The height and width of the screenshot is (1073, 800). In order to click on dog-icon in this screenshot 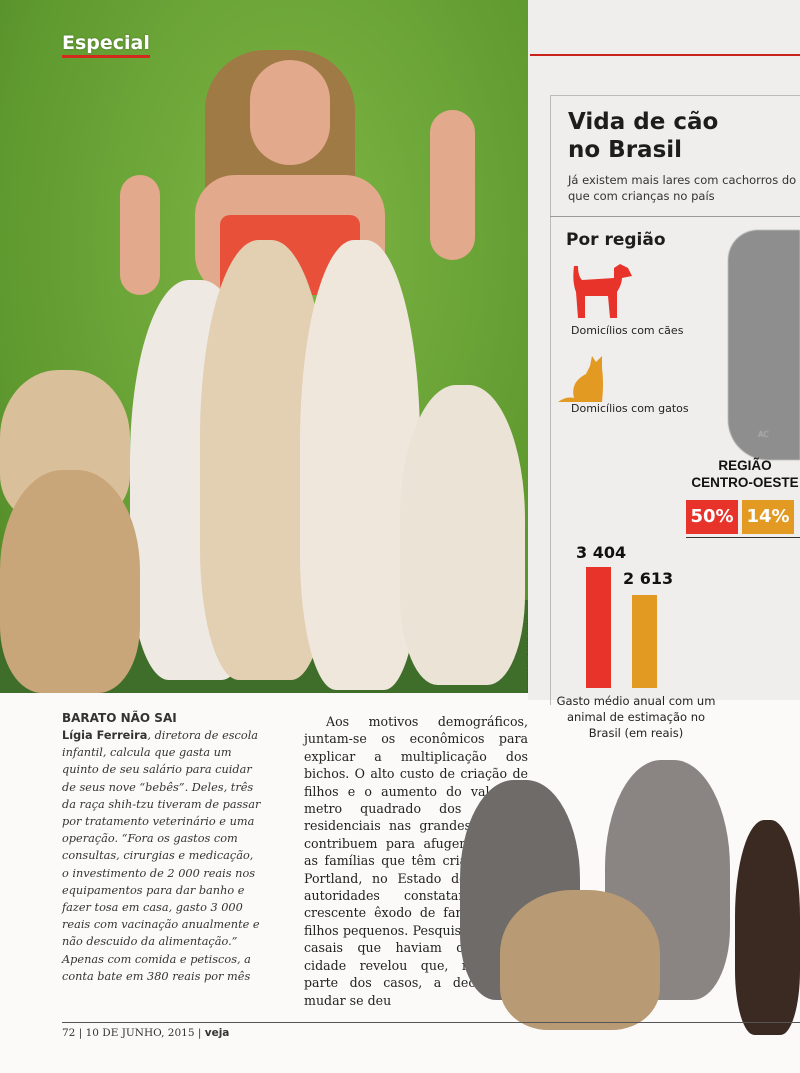, I will do `click(602, 291)`.